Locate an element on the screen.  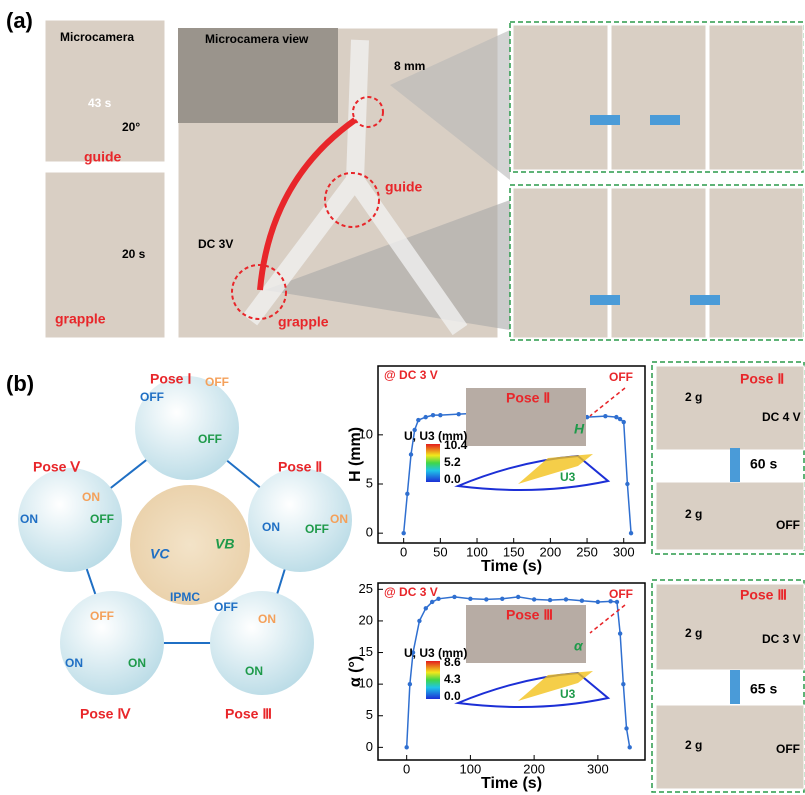
inset-label: α is located at coordinates (579, 646).